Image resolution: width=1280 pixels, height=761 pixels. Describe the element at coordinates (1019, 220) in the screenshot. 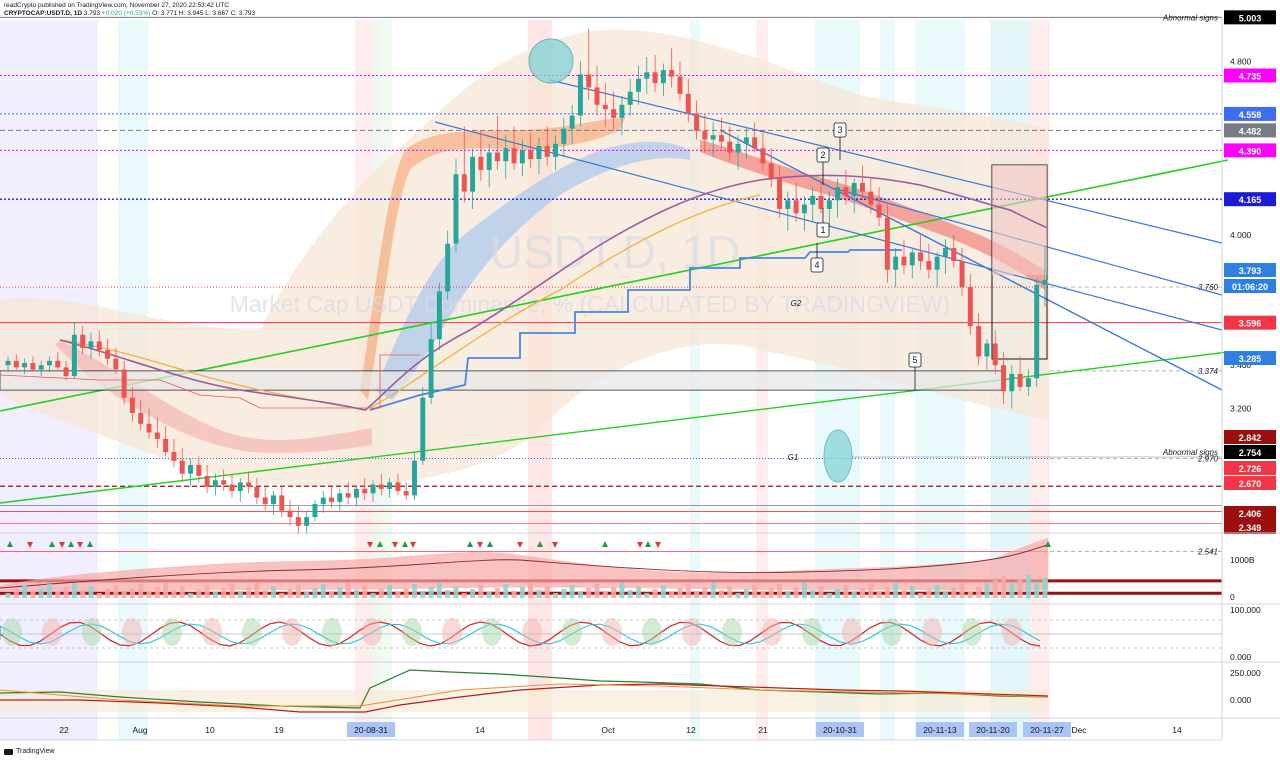

I see `projection-box-upper` at that location.